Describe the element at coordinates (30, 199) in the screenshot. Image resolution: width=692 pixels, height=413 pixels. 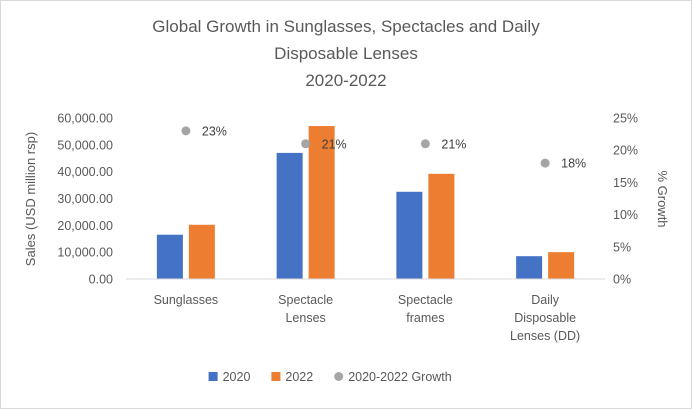
I see `y-axis-left-label: Sales (USD million rsp)` at that location.